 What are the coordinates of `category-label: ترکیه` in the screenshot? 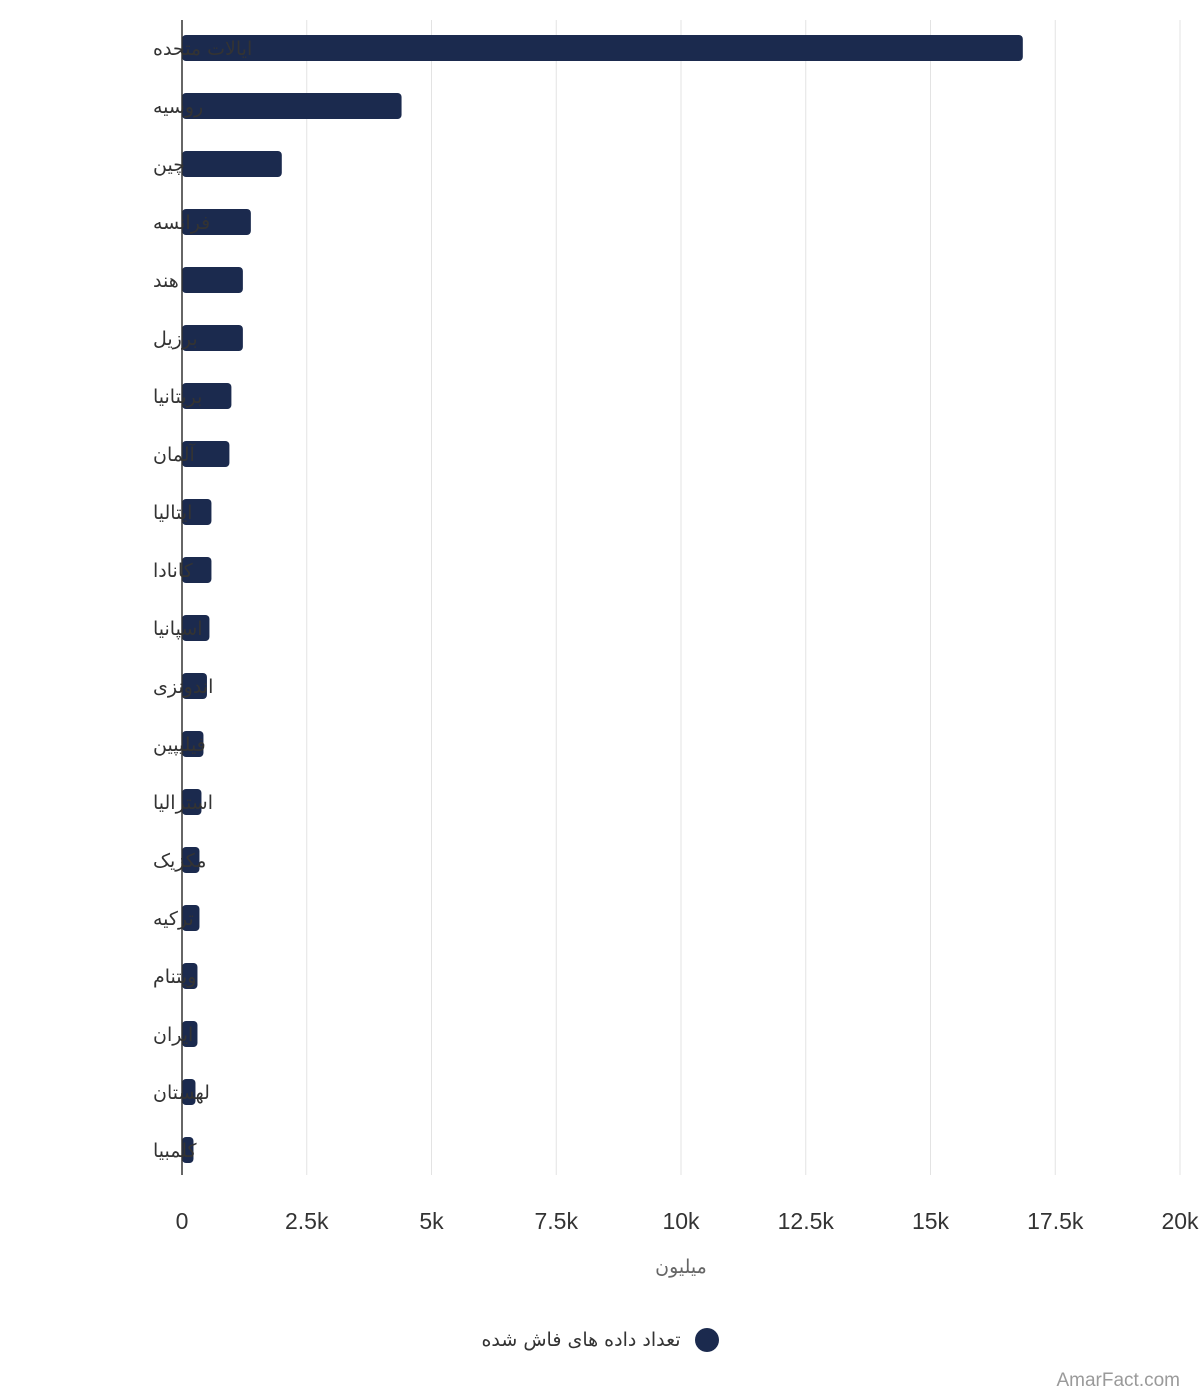 It's located at (173, 919).